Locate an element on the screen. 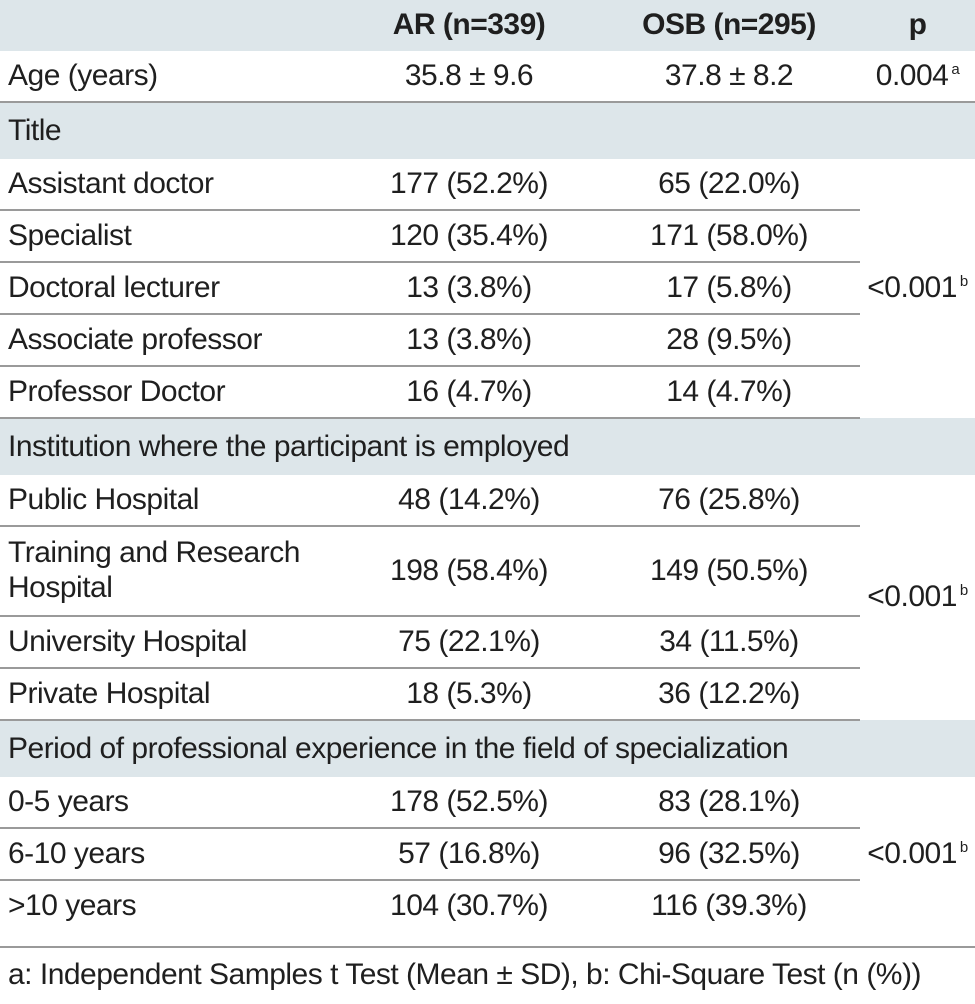 The width and height of the screenshot is (975, 1004). section-header-title: Title is located at coordinates (487, 130).